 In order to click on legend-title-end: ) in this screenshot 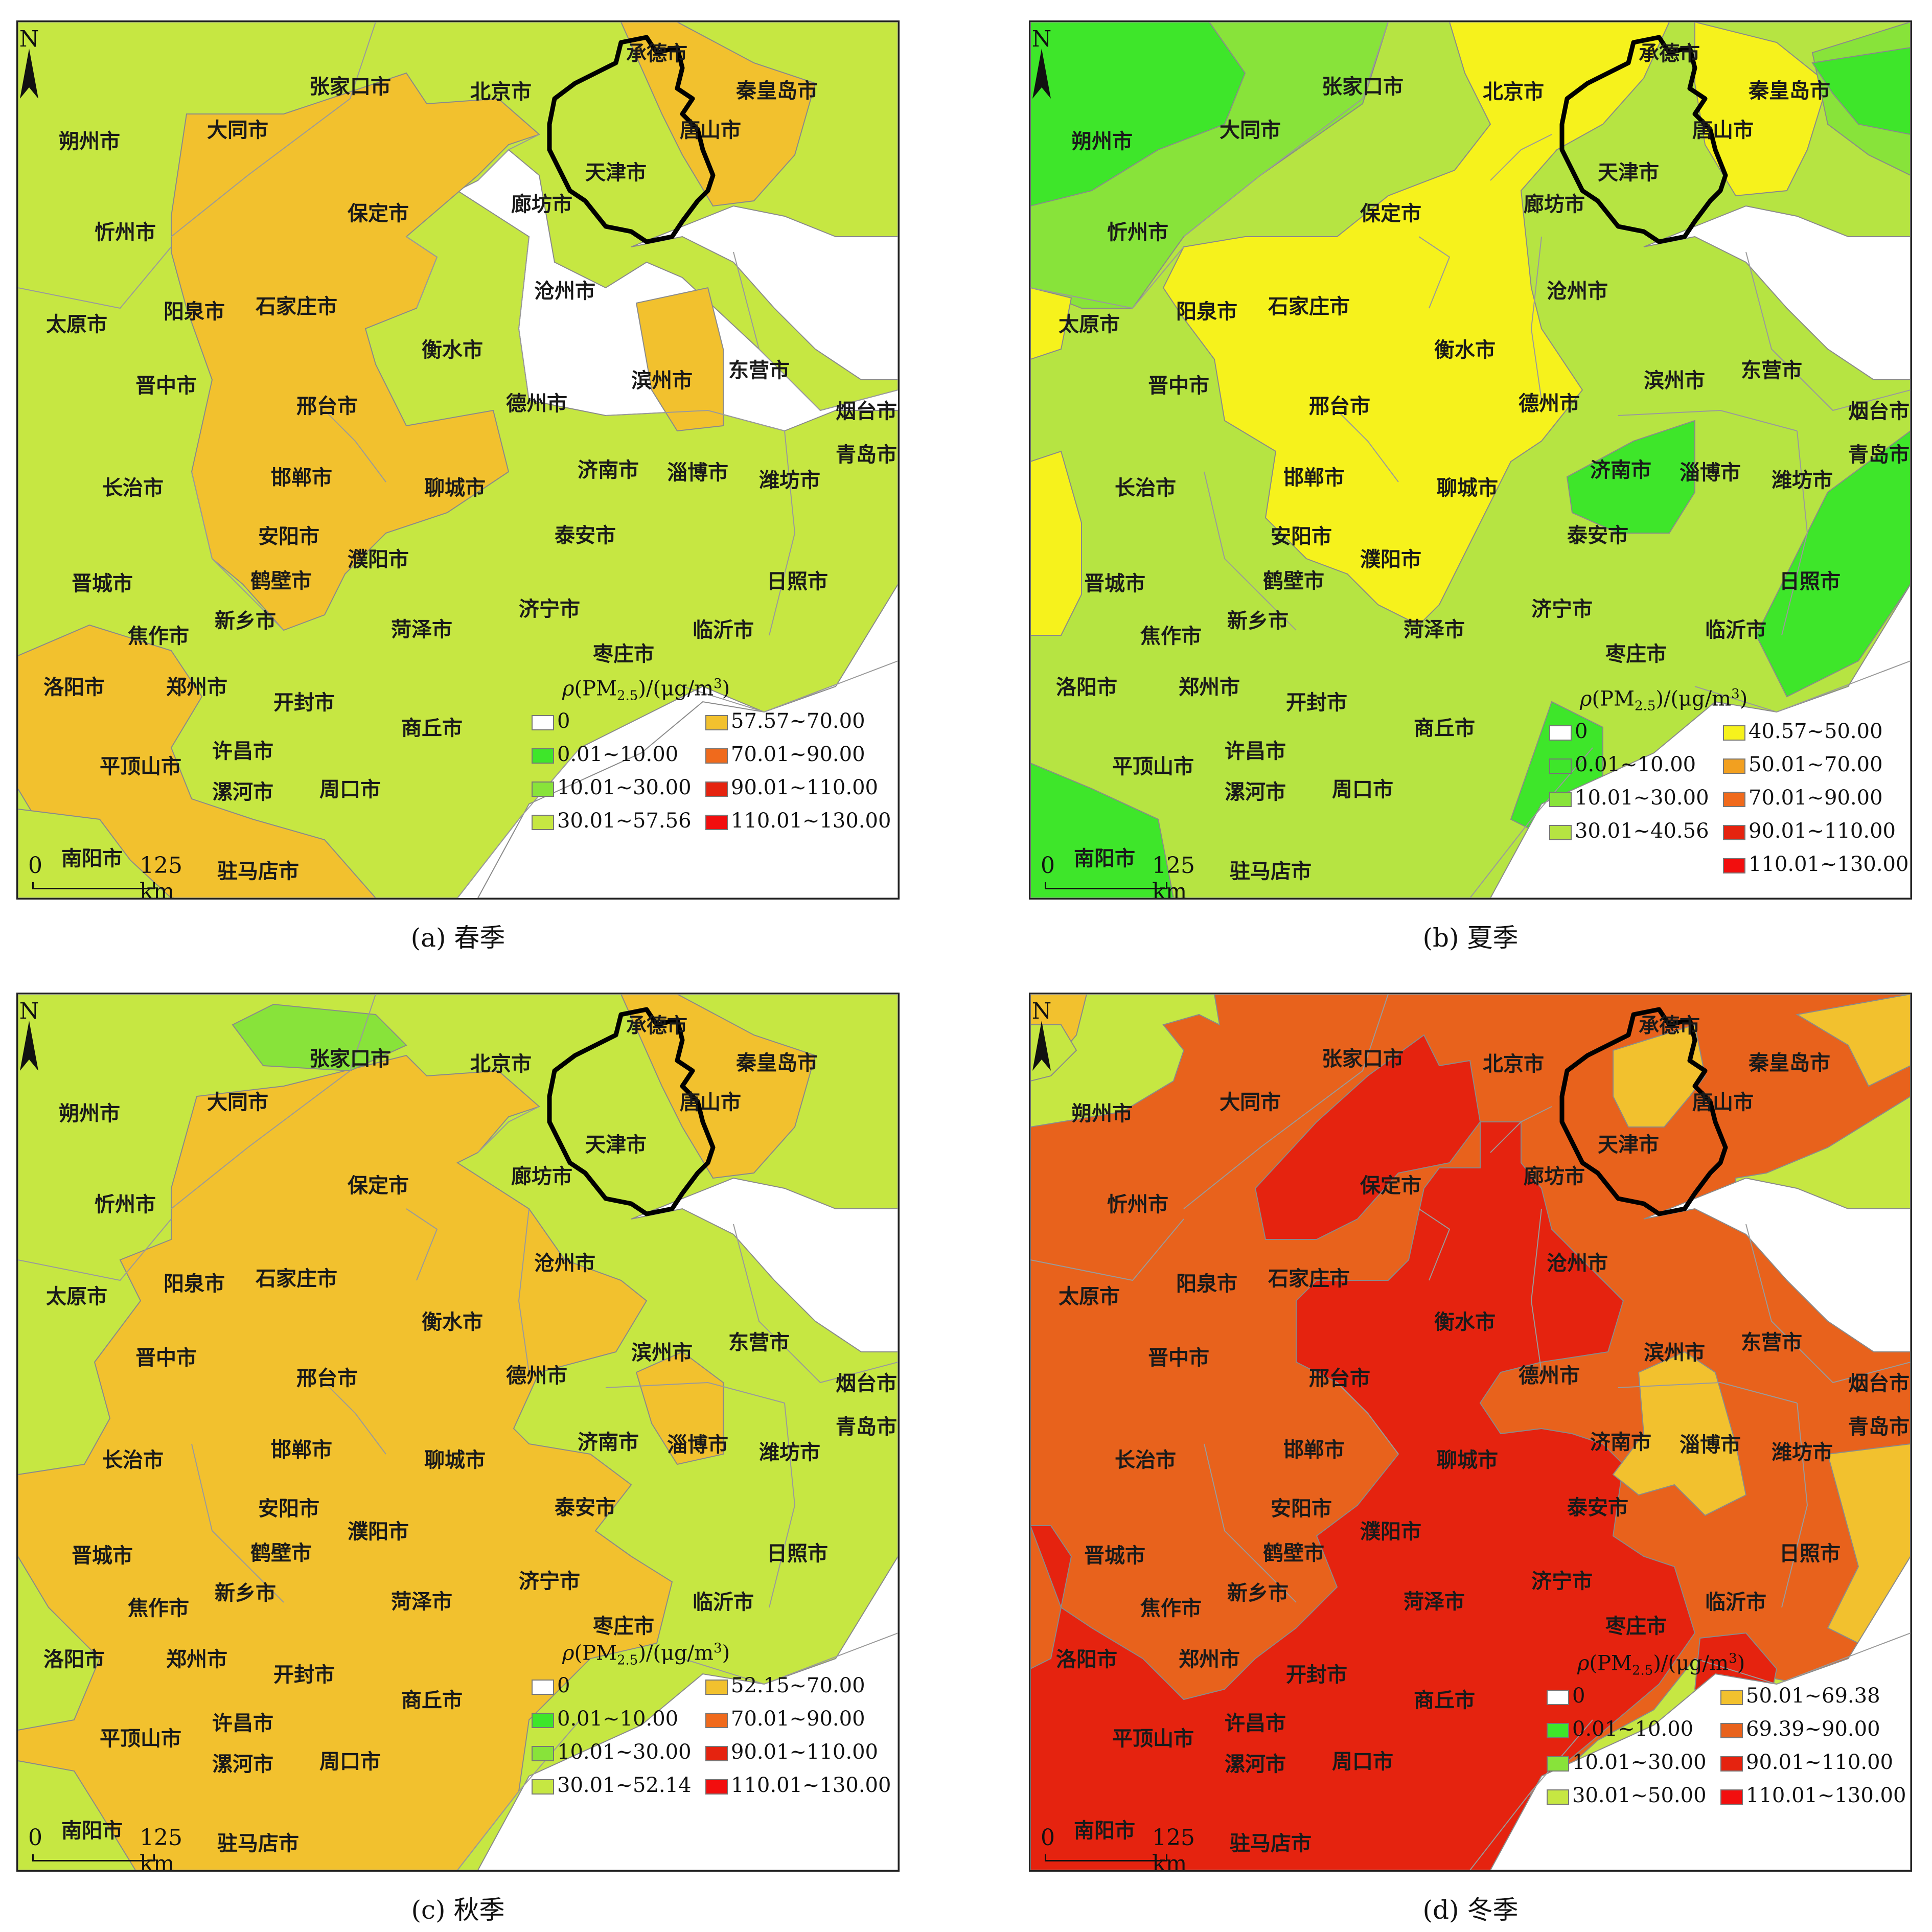, I will do `click(1741, 1663)`.